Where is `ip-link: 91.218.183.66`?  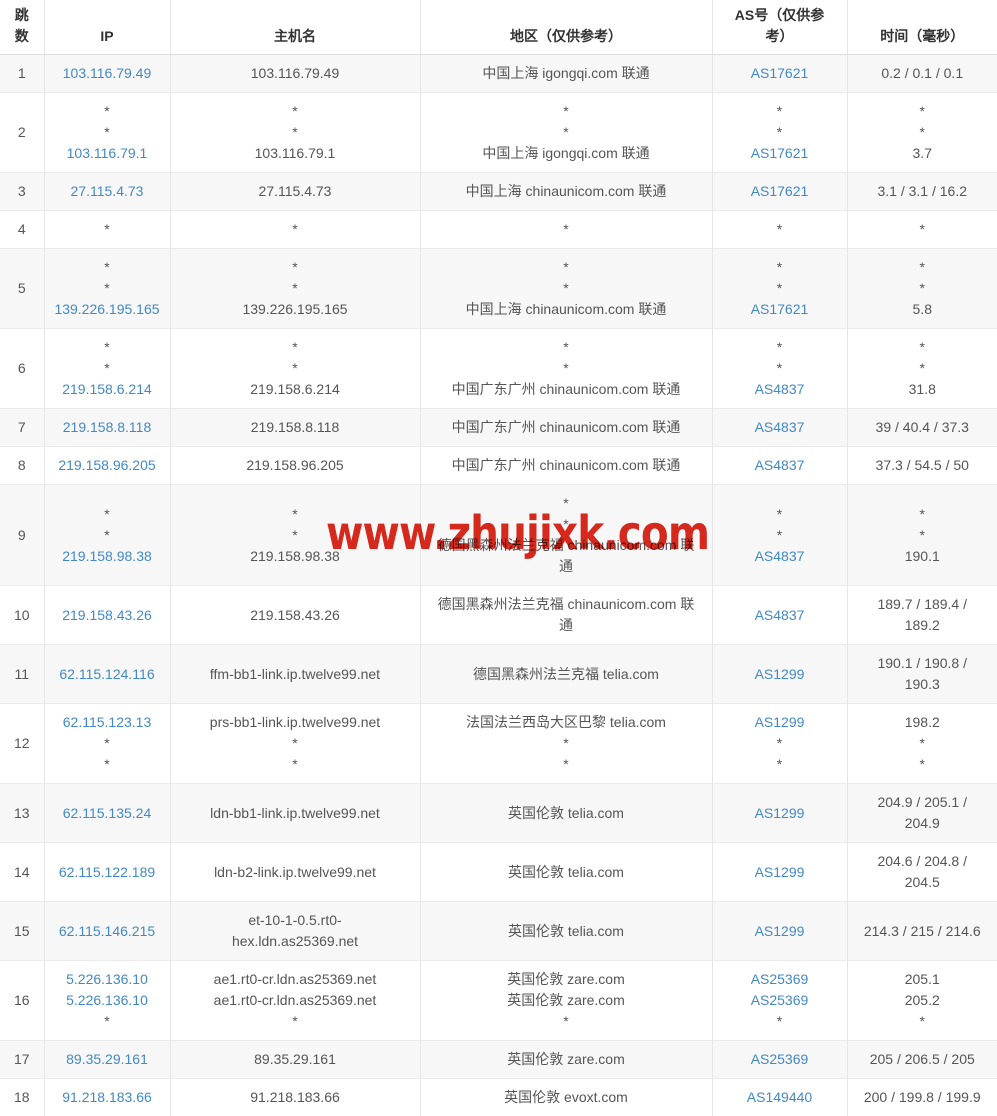 ip-link: 91.218.183.66 is located at coordinates (107, 1097).